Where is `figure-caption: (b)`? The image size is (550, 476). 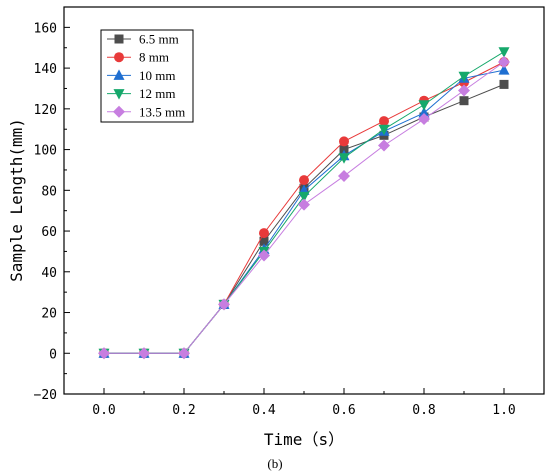 figure-caption: (b) is located at coordinates (274, 463).